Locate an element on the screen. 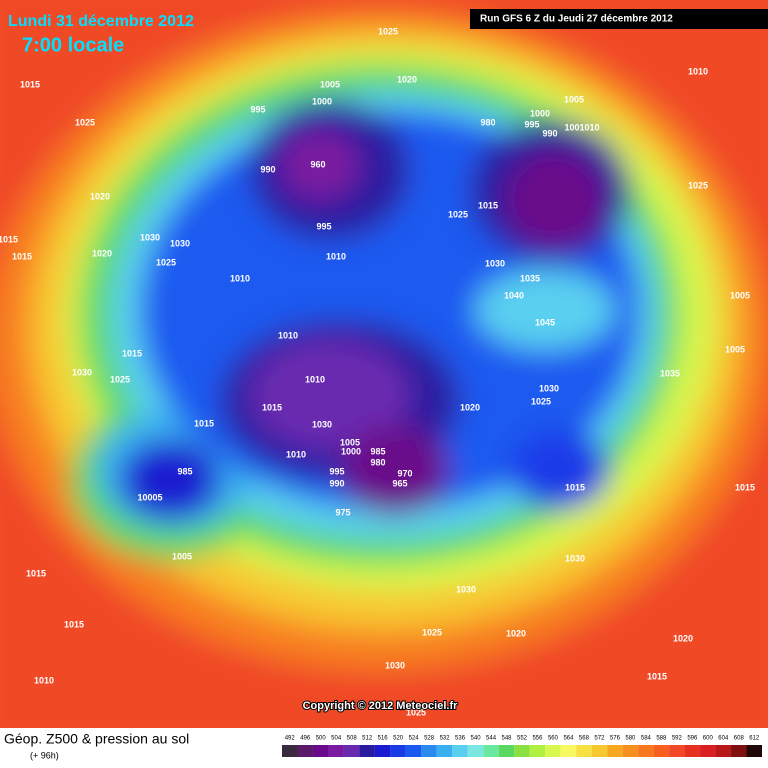 Image resolution: width=768 pixels, height=768 pixels. isobar-label: 1001010 is located at coordinates (581, 127).